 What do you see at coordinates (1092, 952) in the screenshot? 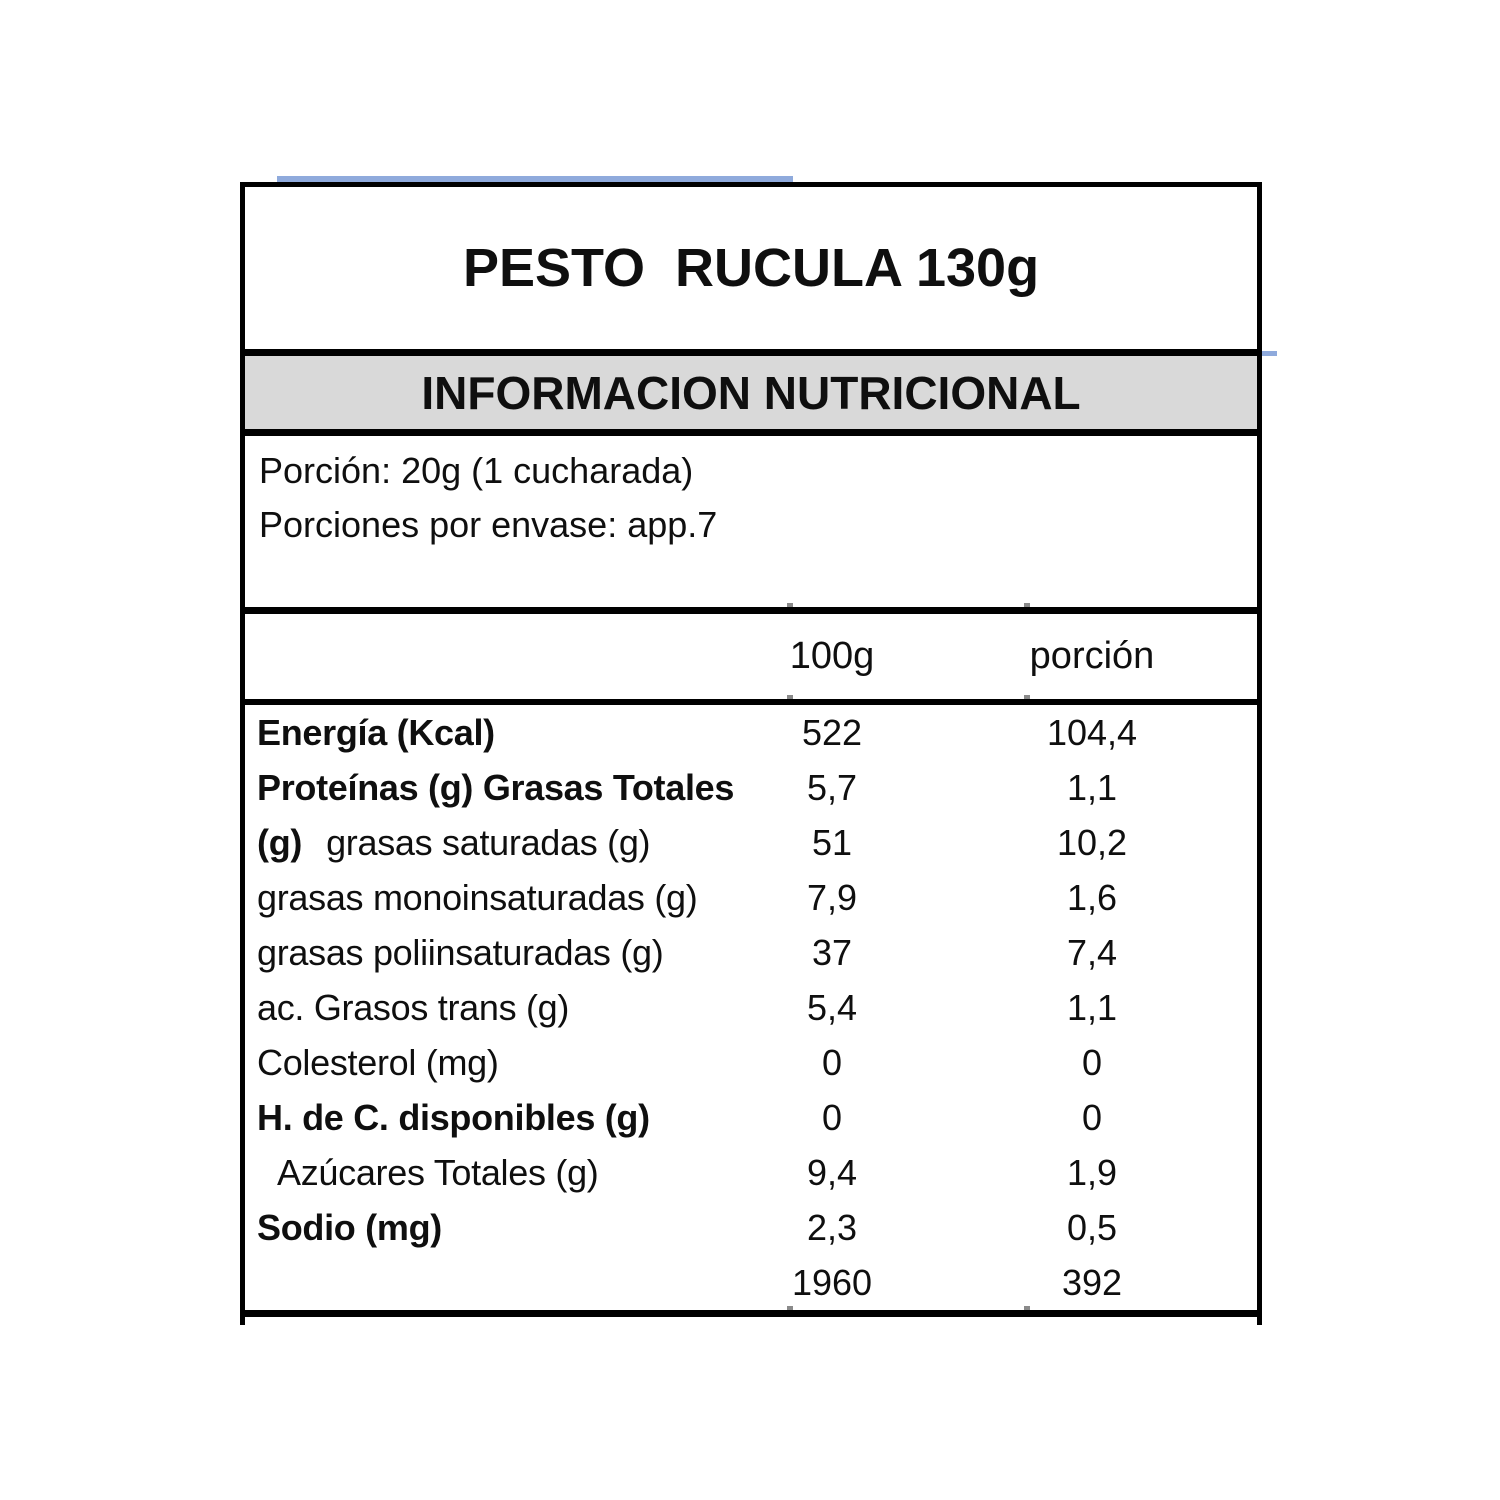
I see `value-portion: 7,4` at bounding box center [1092, 952].